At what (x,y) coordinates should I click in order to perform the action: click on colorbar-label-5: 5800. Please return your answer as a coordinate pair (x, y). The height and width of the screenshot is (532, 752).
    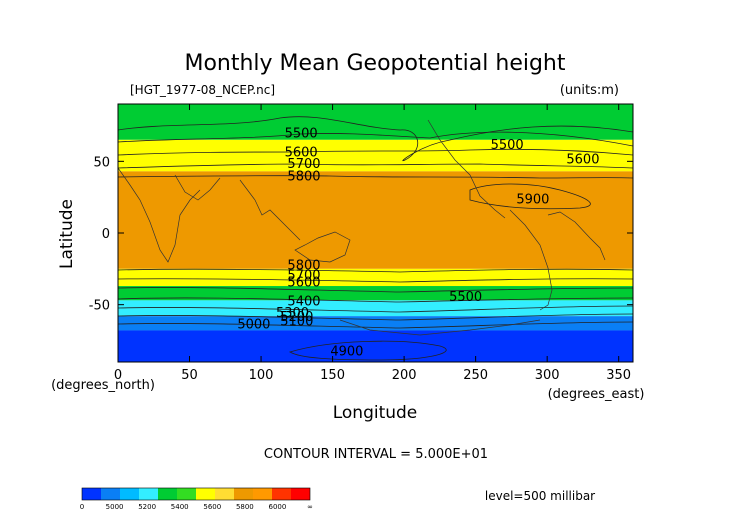
    Looking at the image, I should click on (245, 507).